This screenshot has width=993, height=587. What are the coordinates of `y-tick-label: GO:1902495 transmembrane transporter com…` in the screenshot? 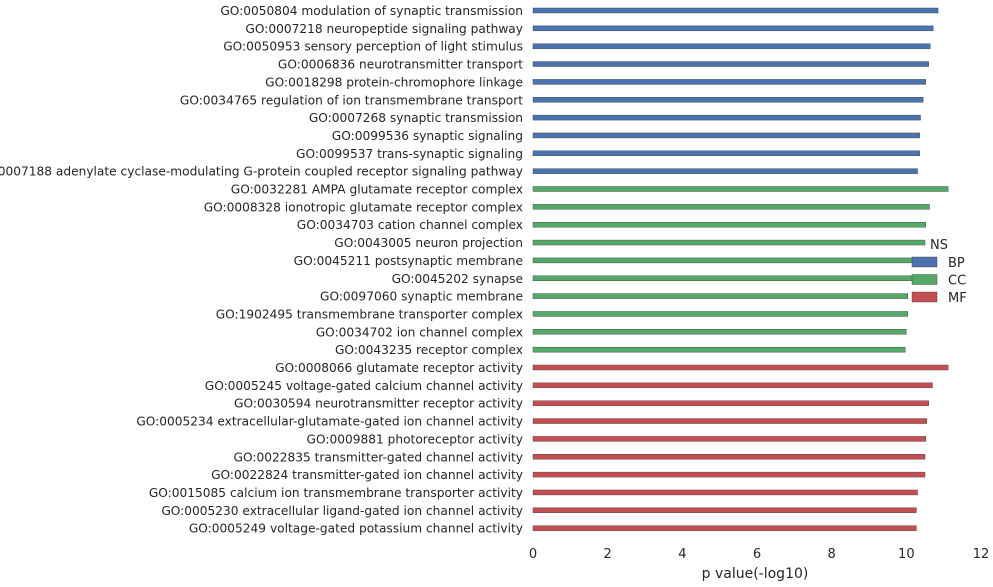 It's located at (369, 314).